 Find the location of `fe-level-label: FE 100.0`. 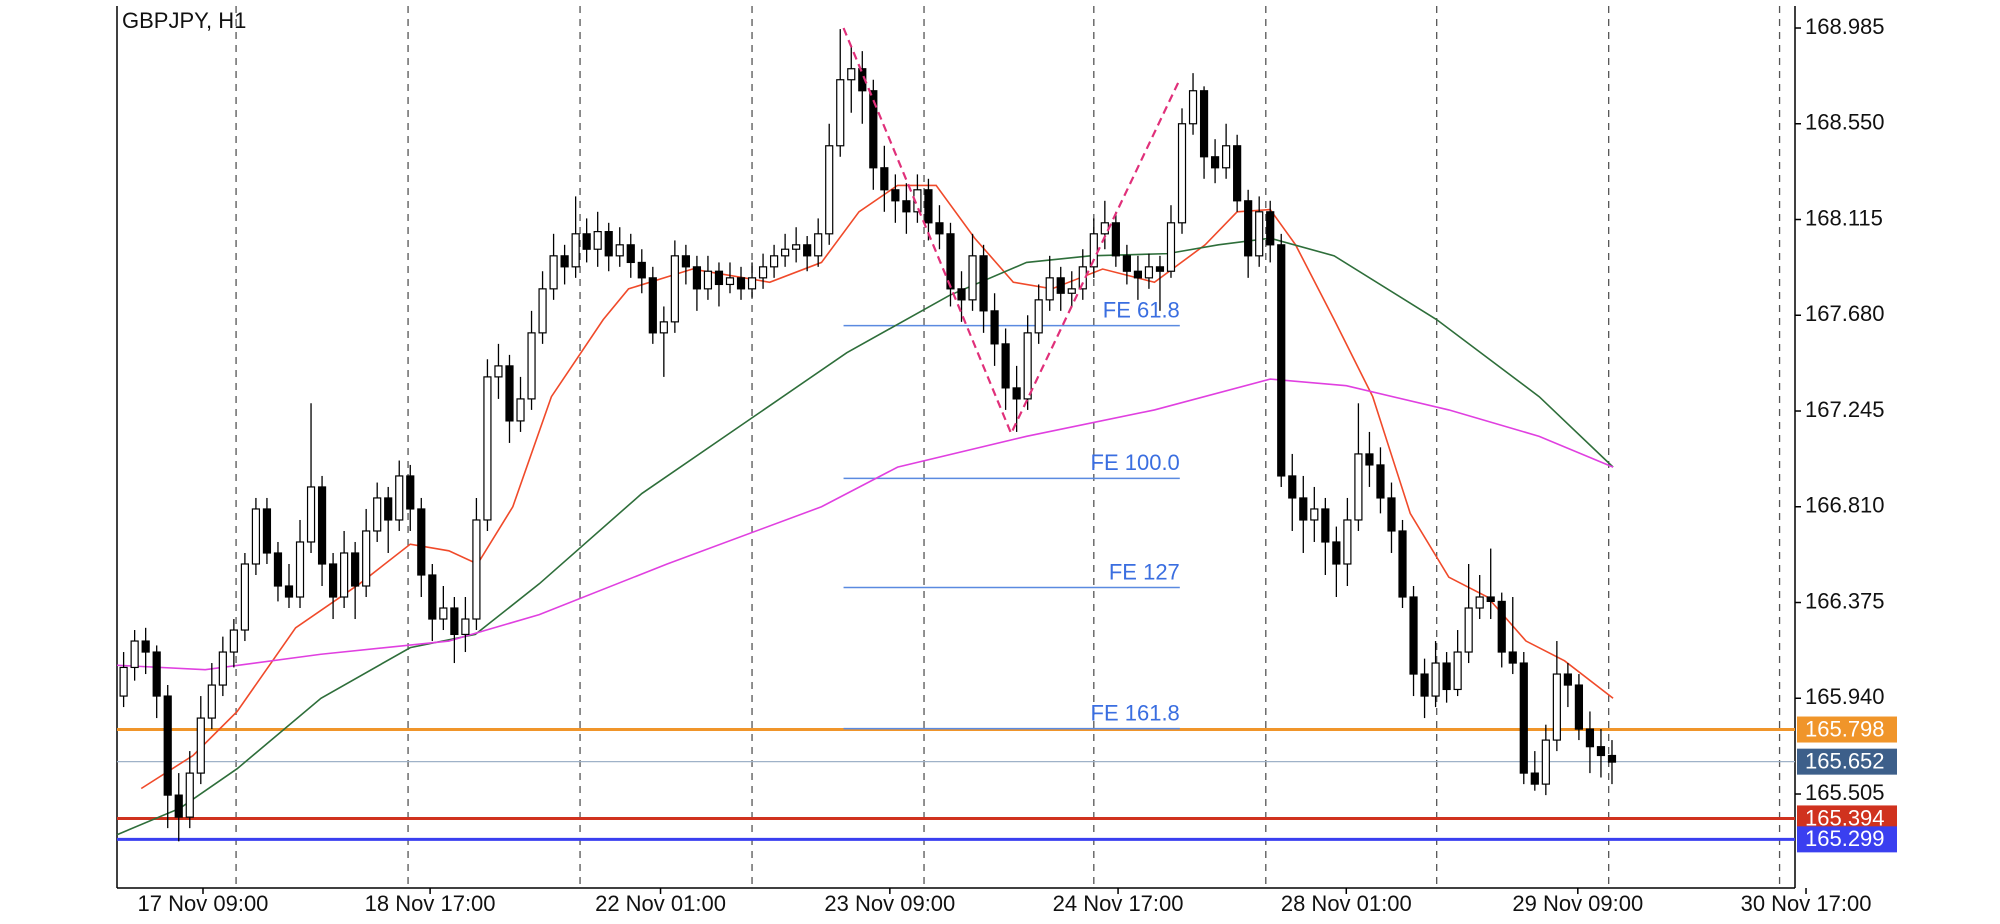

fe-level-label: FE 100.0 is located at coordinates (1135, 462).